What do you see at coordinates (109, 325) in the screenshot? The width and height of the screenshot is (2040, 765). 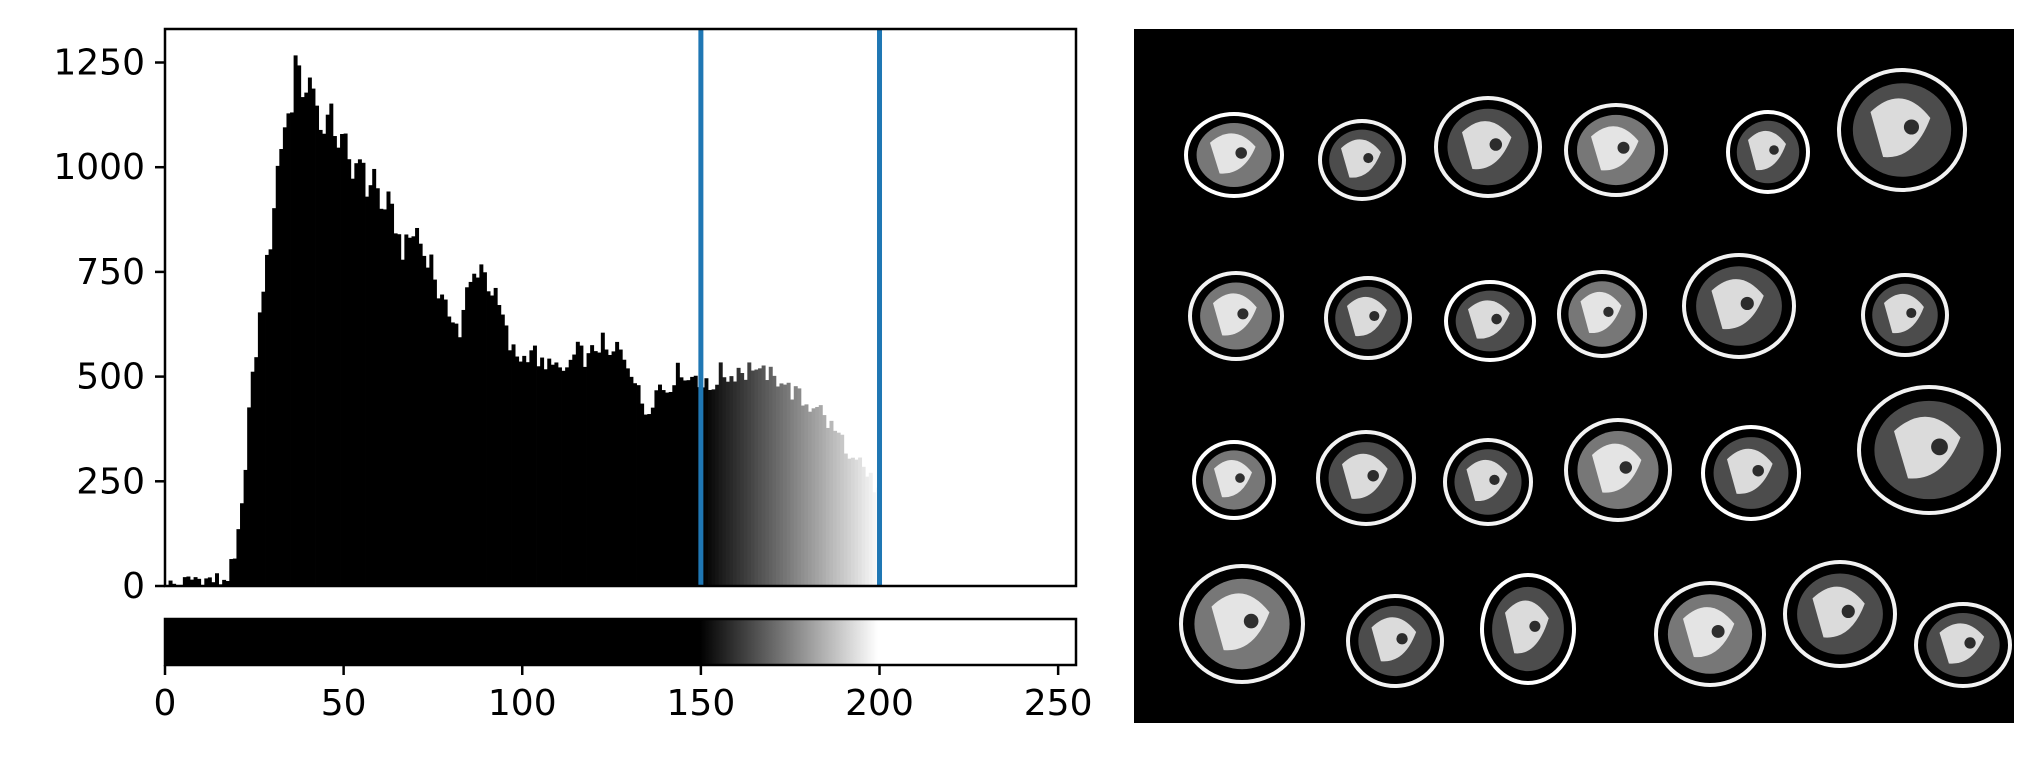 I see `histogram-y-ticks: 0 250 500 750 1000 1250` at bounding box center [109, 325].